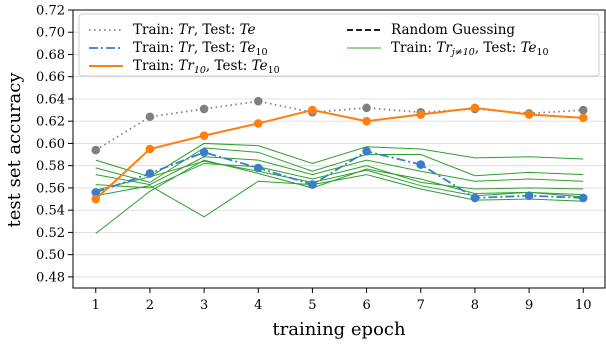 The width and height of the screenshot is (606, 345). What do you see at coordinates (50, 233) in the screenshot?
I see `y-tick-label: 0.52` at bounding box center [50, 233].